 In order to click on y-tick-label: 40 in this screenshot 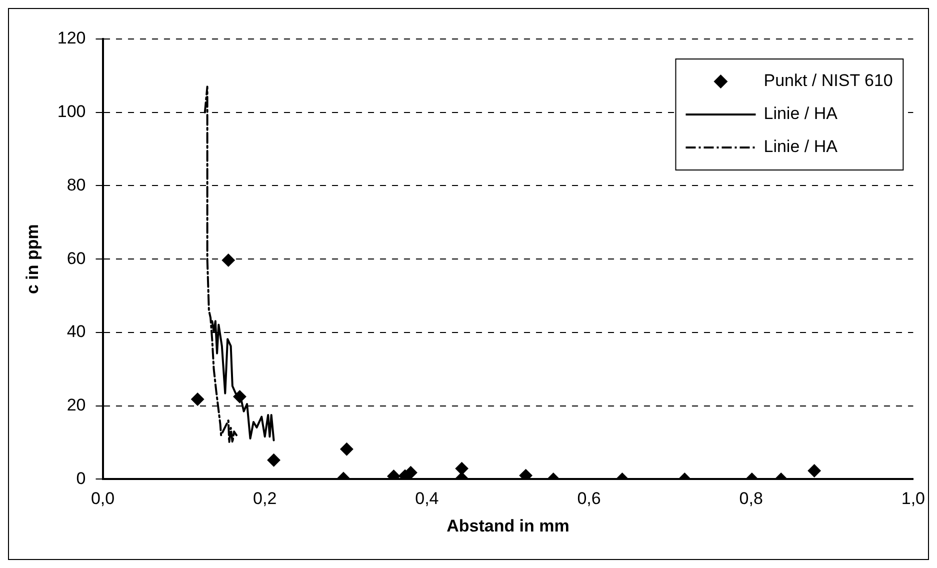, I will do `click(76, 332)`.